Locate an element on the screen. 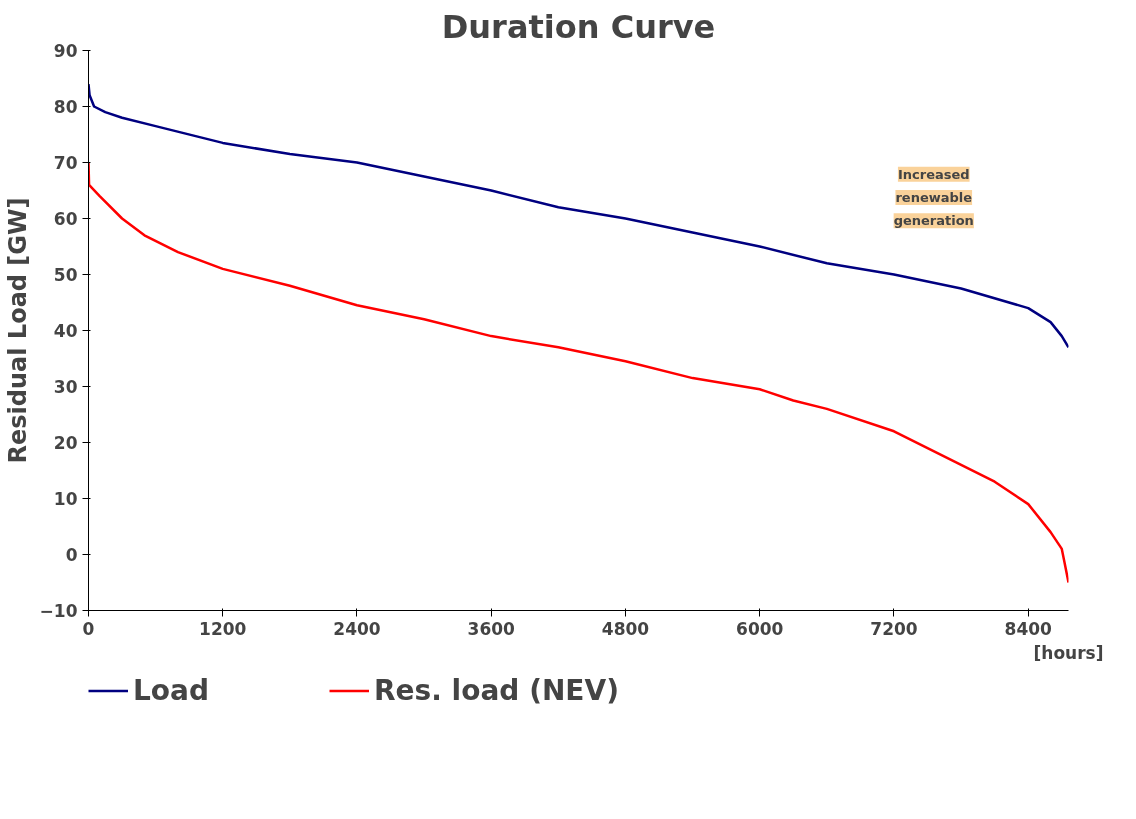 The width and height of the screenshot is (1136, 819). annotation: Increased renewable generation is located at coordinates (933, 197).